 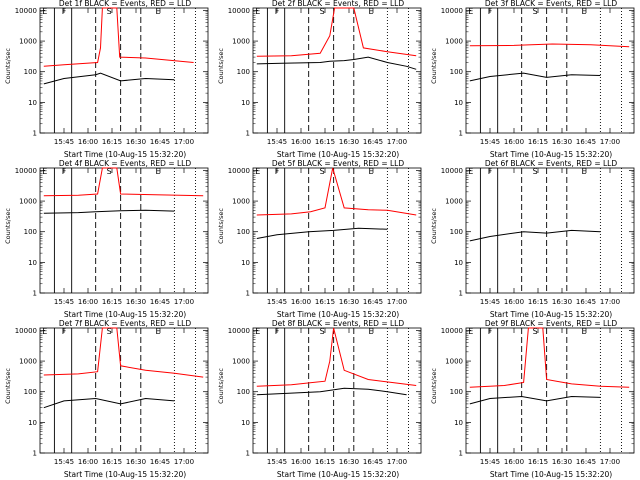 I want to click on y-axis-label: Counts/sec, so click(x=434, y=66).